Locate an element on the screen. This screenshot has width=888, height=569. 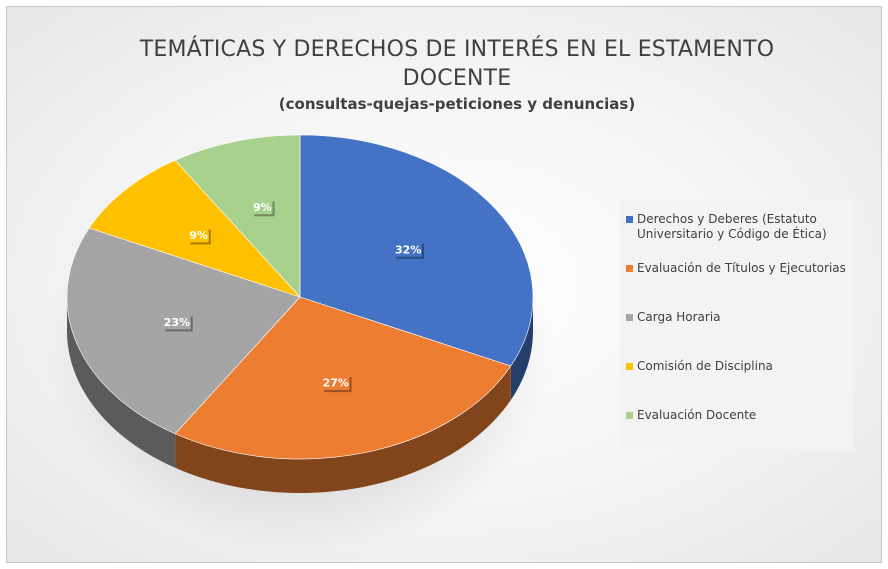
legend-item-4: Evaluación Docente is located at coordinates (736, 415).